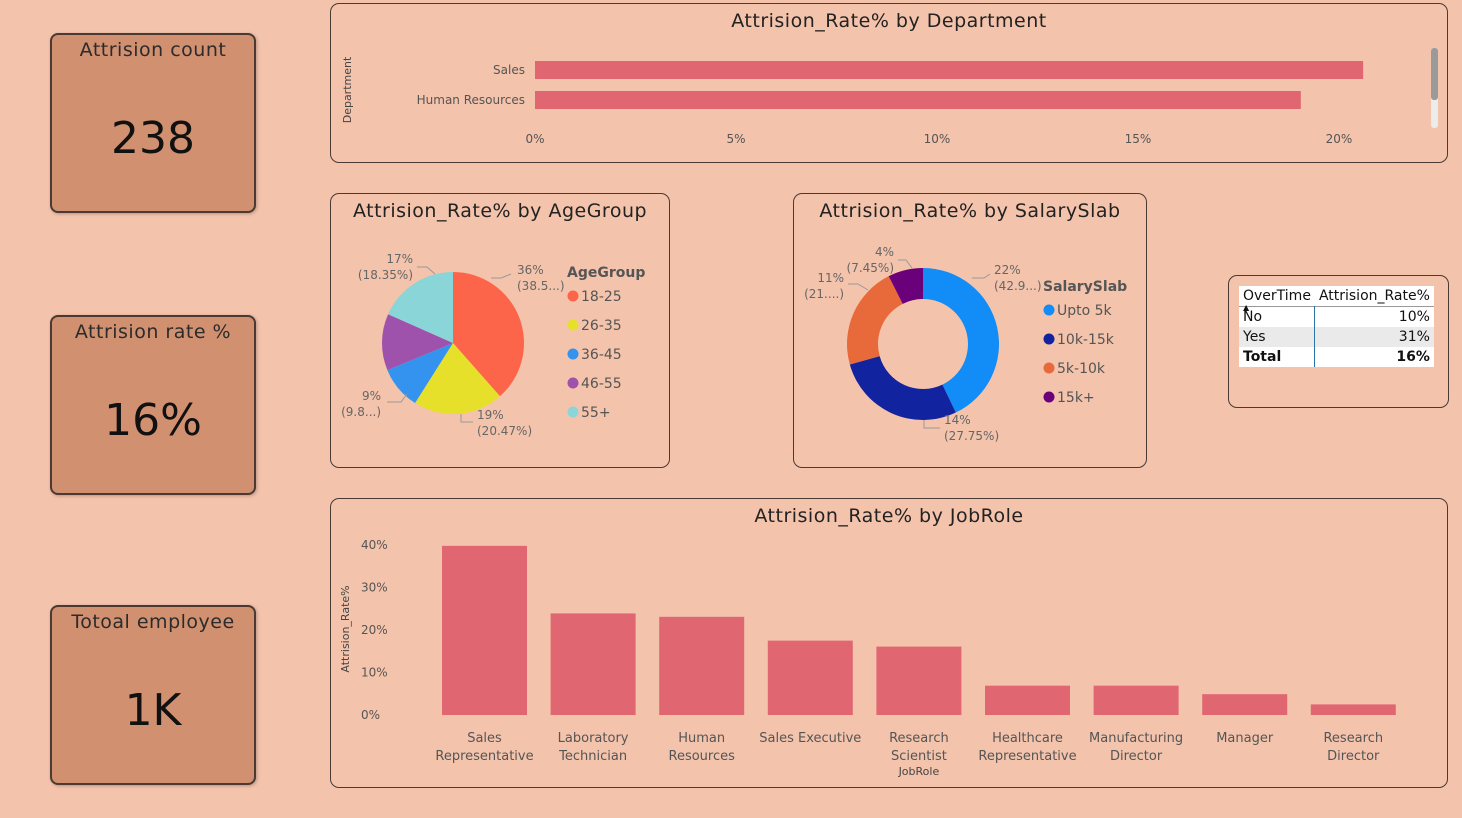  I want to click on legend-item: 10k-15k, so click(1086, 340).